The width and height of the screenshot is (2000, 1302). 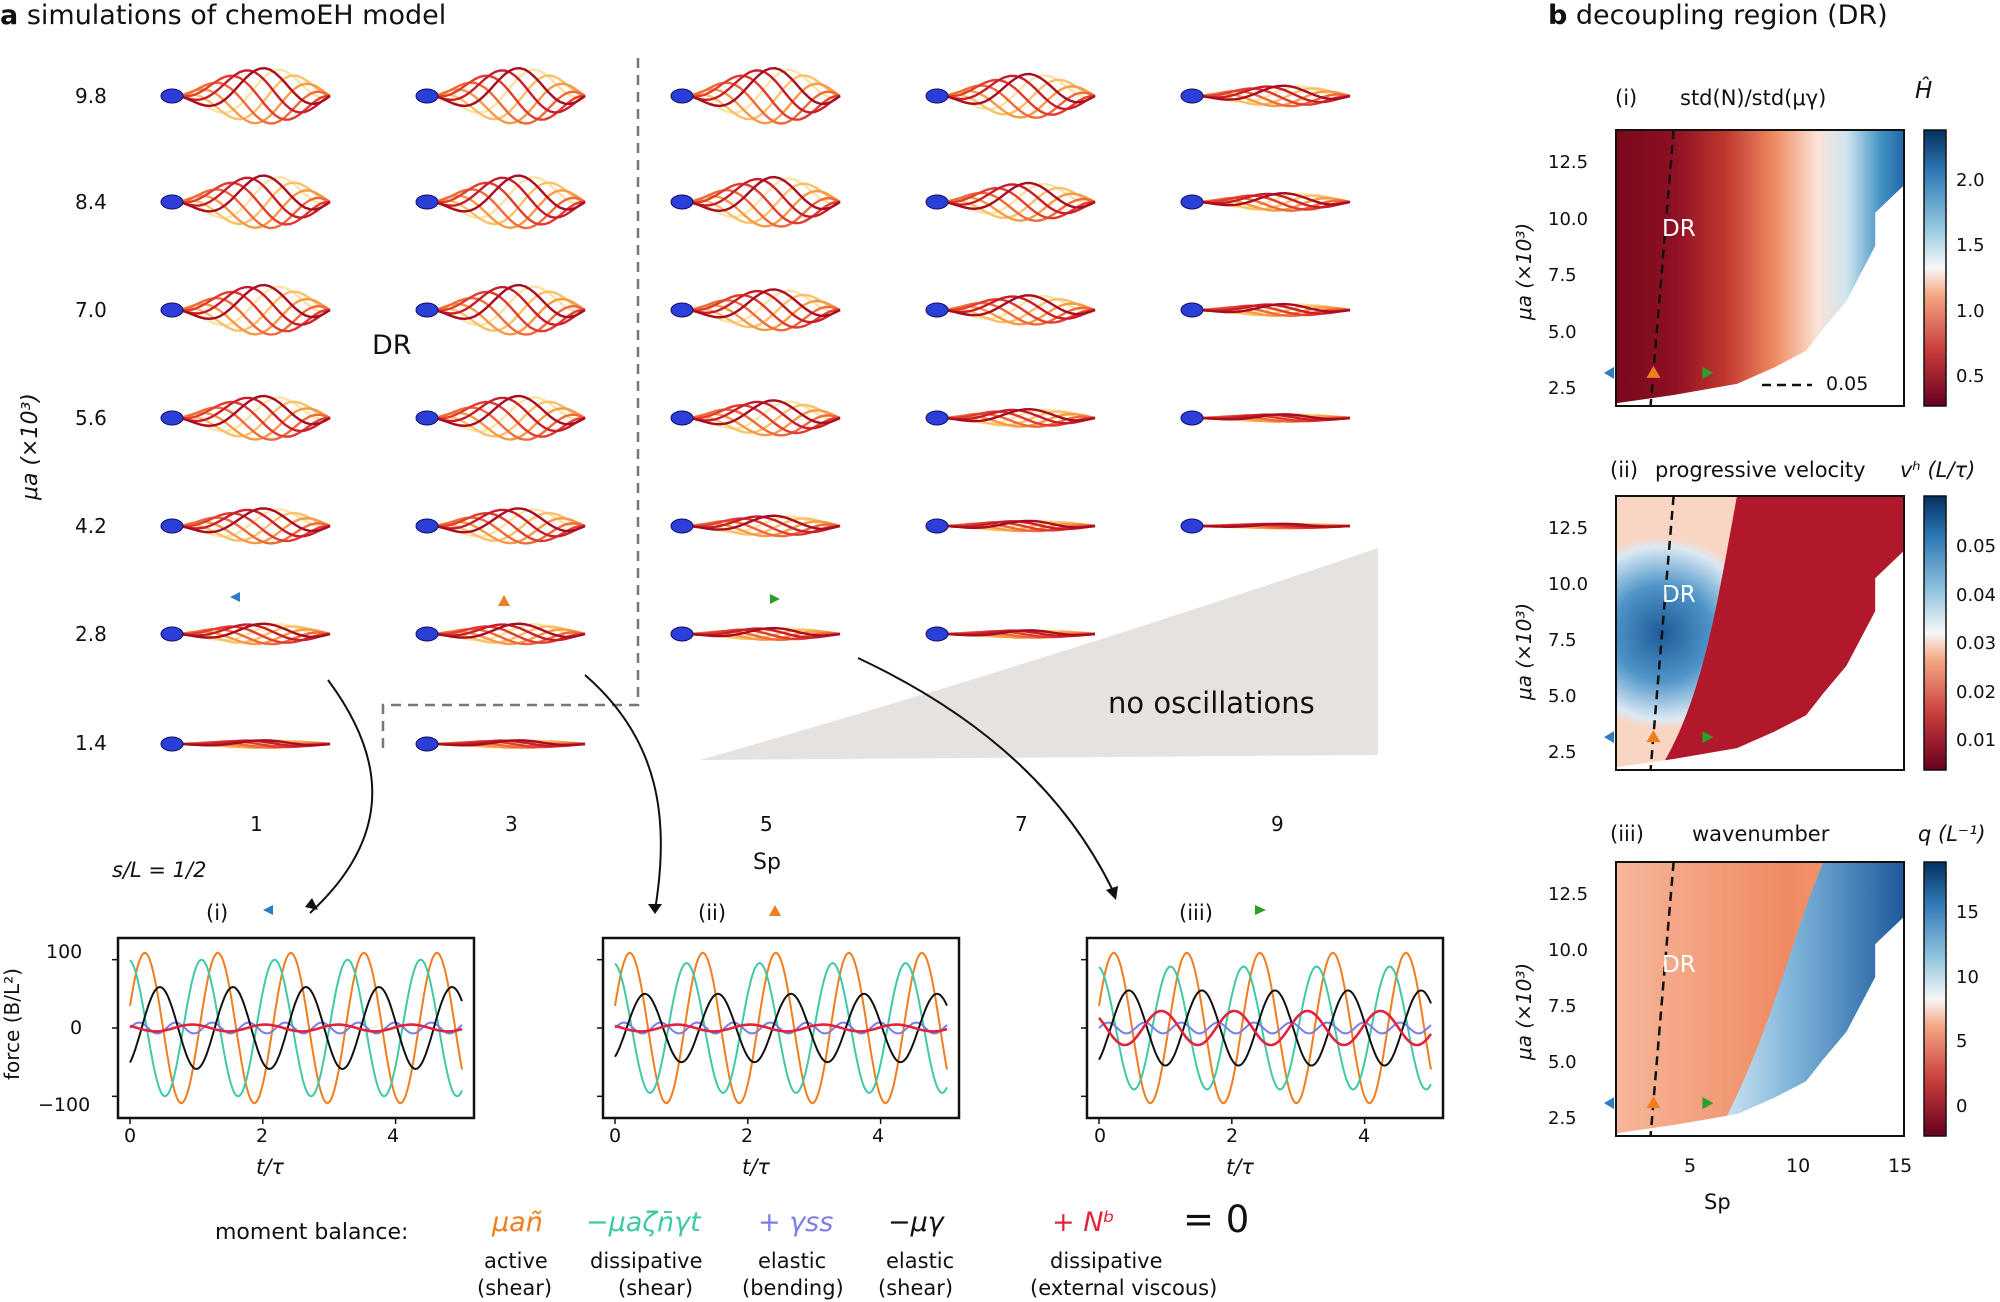 What do you see at coordinates (1976, 546) in the screenshot?
I see `b-cbar-tick: 0.05` at bounding box center [1976, 546].